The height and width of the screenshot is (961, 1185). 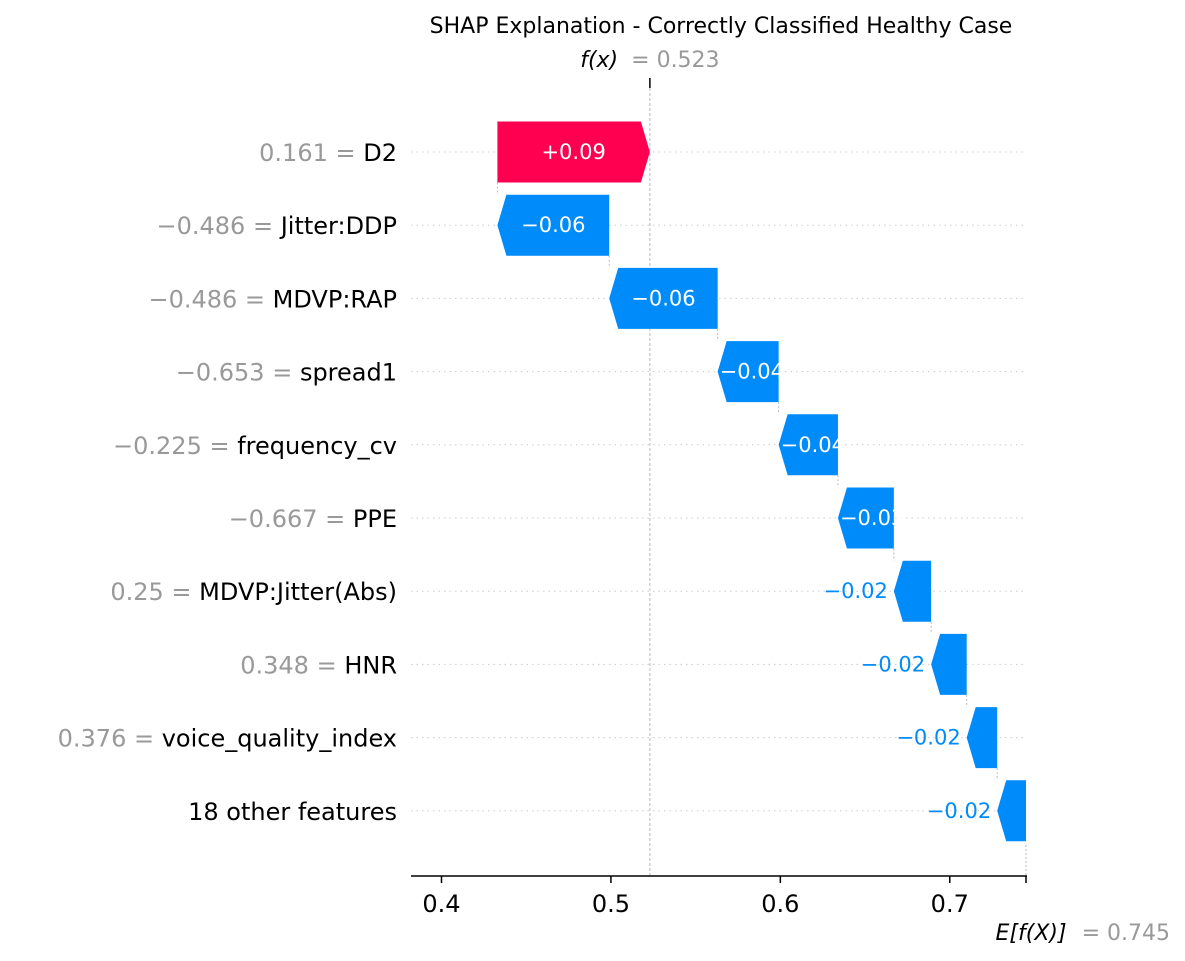 What do you see at coordinates (1031, 933) in the screenshot?
I see `expected-symbol: E[f(X)]` at bounding box center [1031, 933].